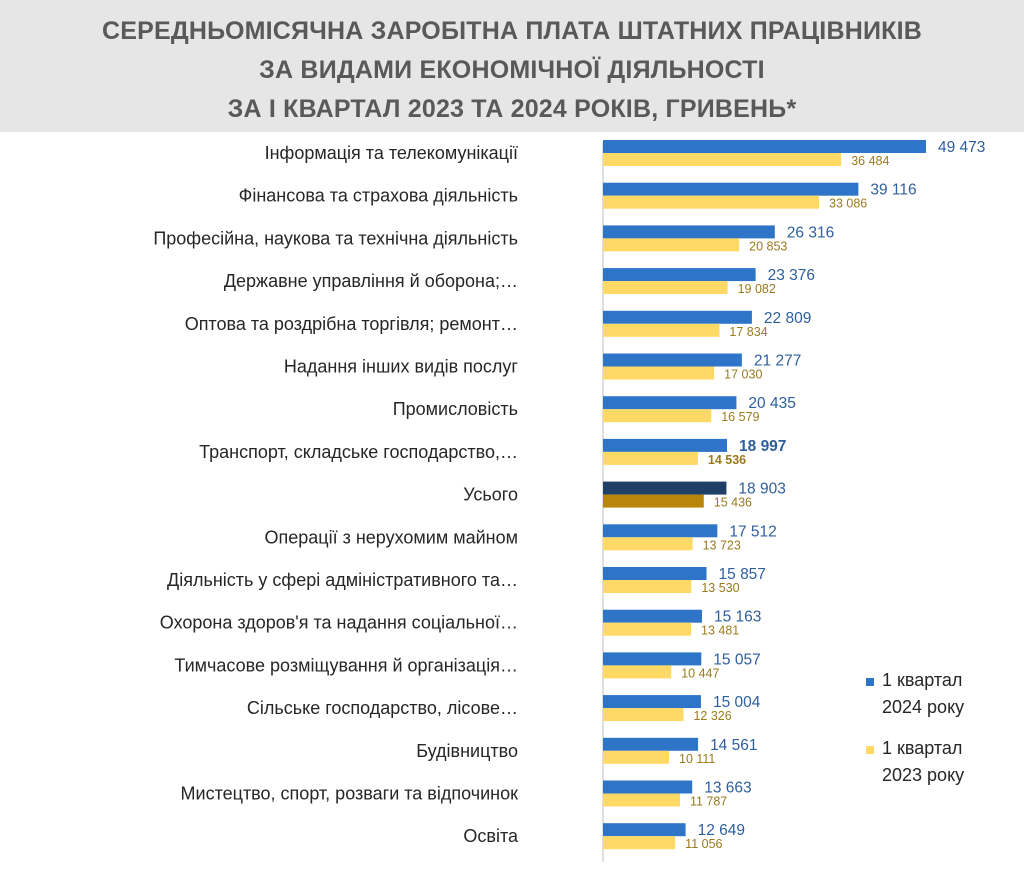  Describe the element at coordinates (512, 70) in the screenshot. I see `chart-title-line-2: ЗА ВИДАМИ ЕКОНОМІЧНОЇ ДІЯЛЬНОСТІ` at that location.